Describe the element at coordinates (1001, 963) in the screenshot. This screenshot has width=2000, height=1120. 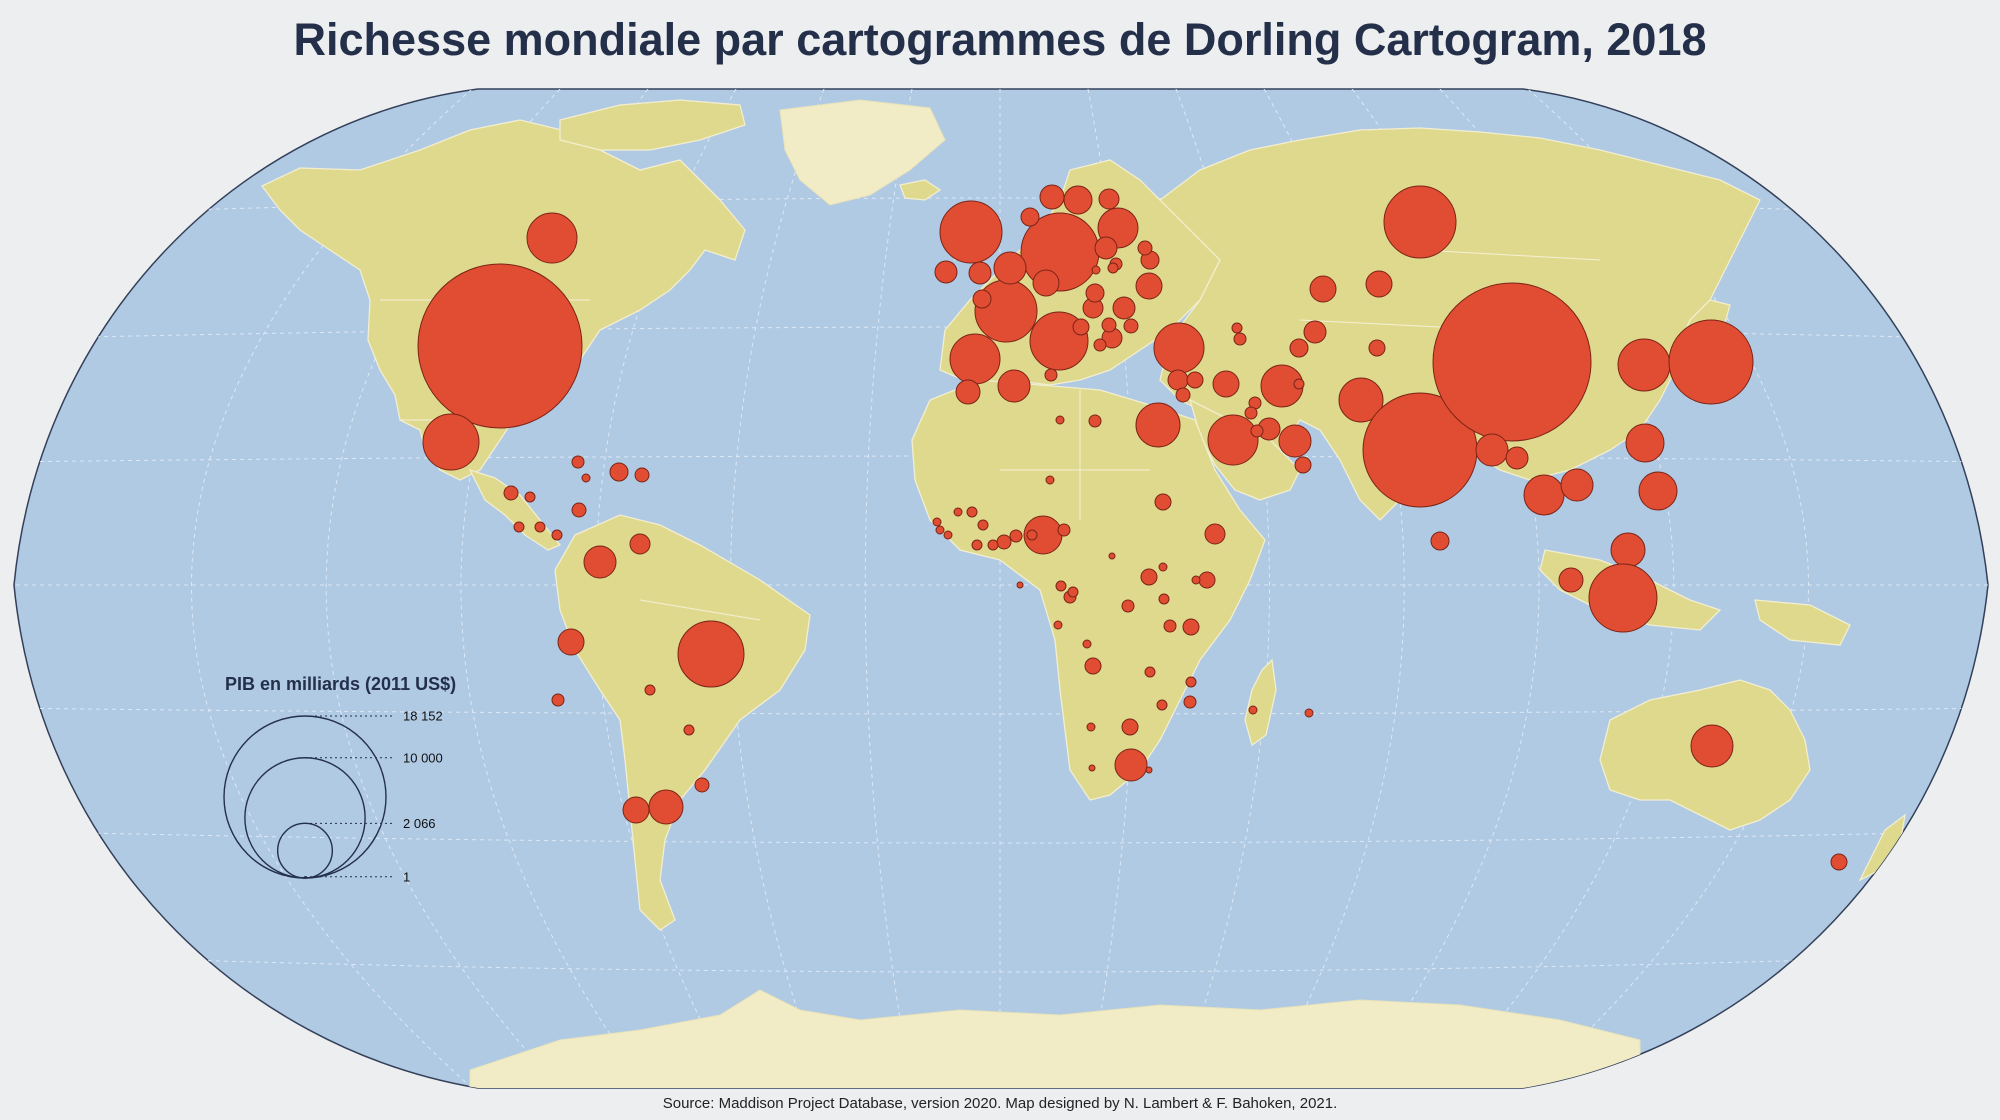
I see `graticule-parallel` at that location.